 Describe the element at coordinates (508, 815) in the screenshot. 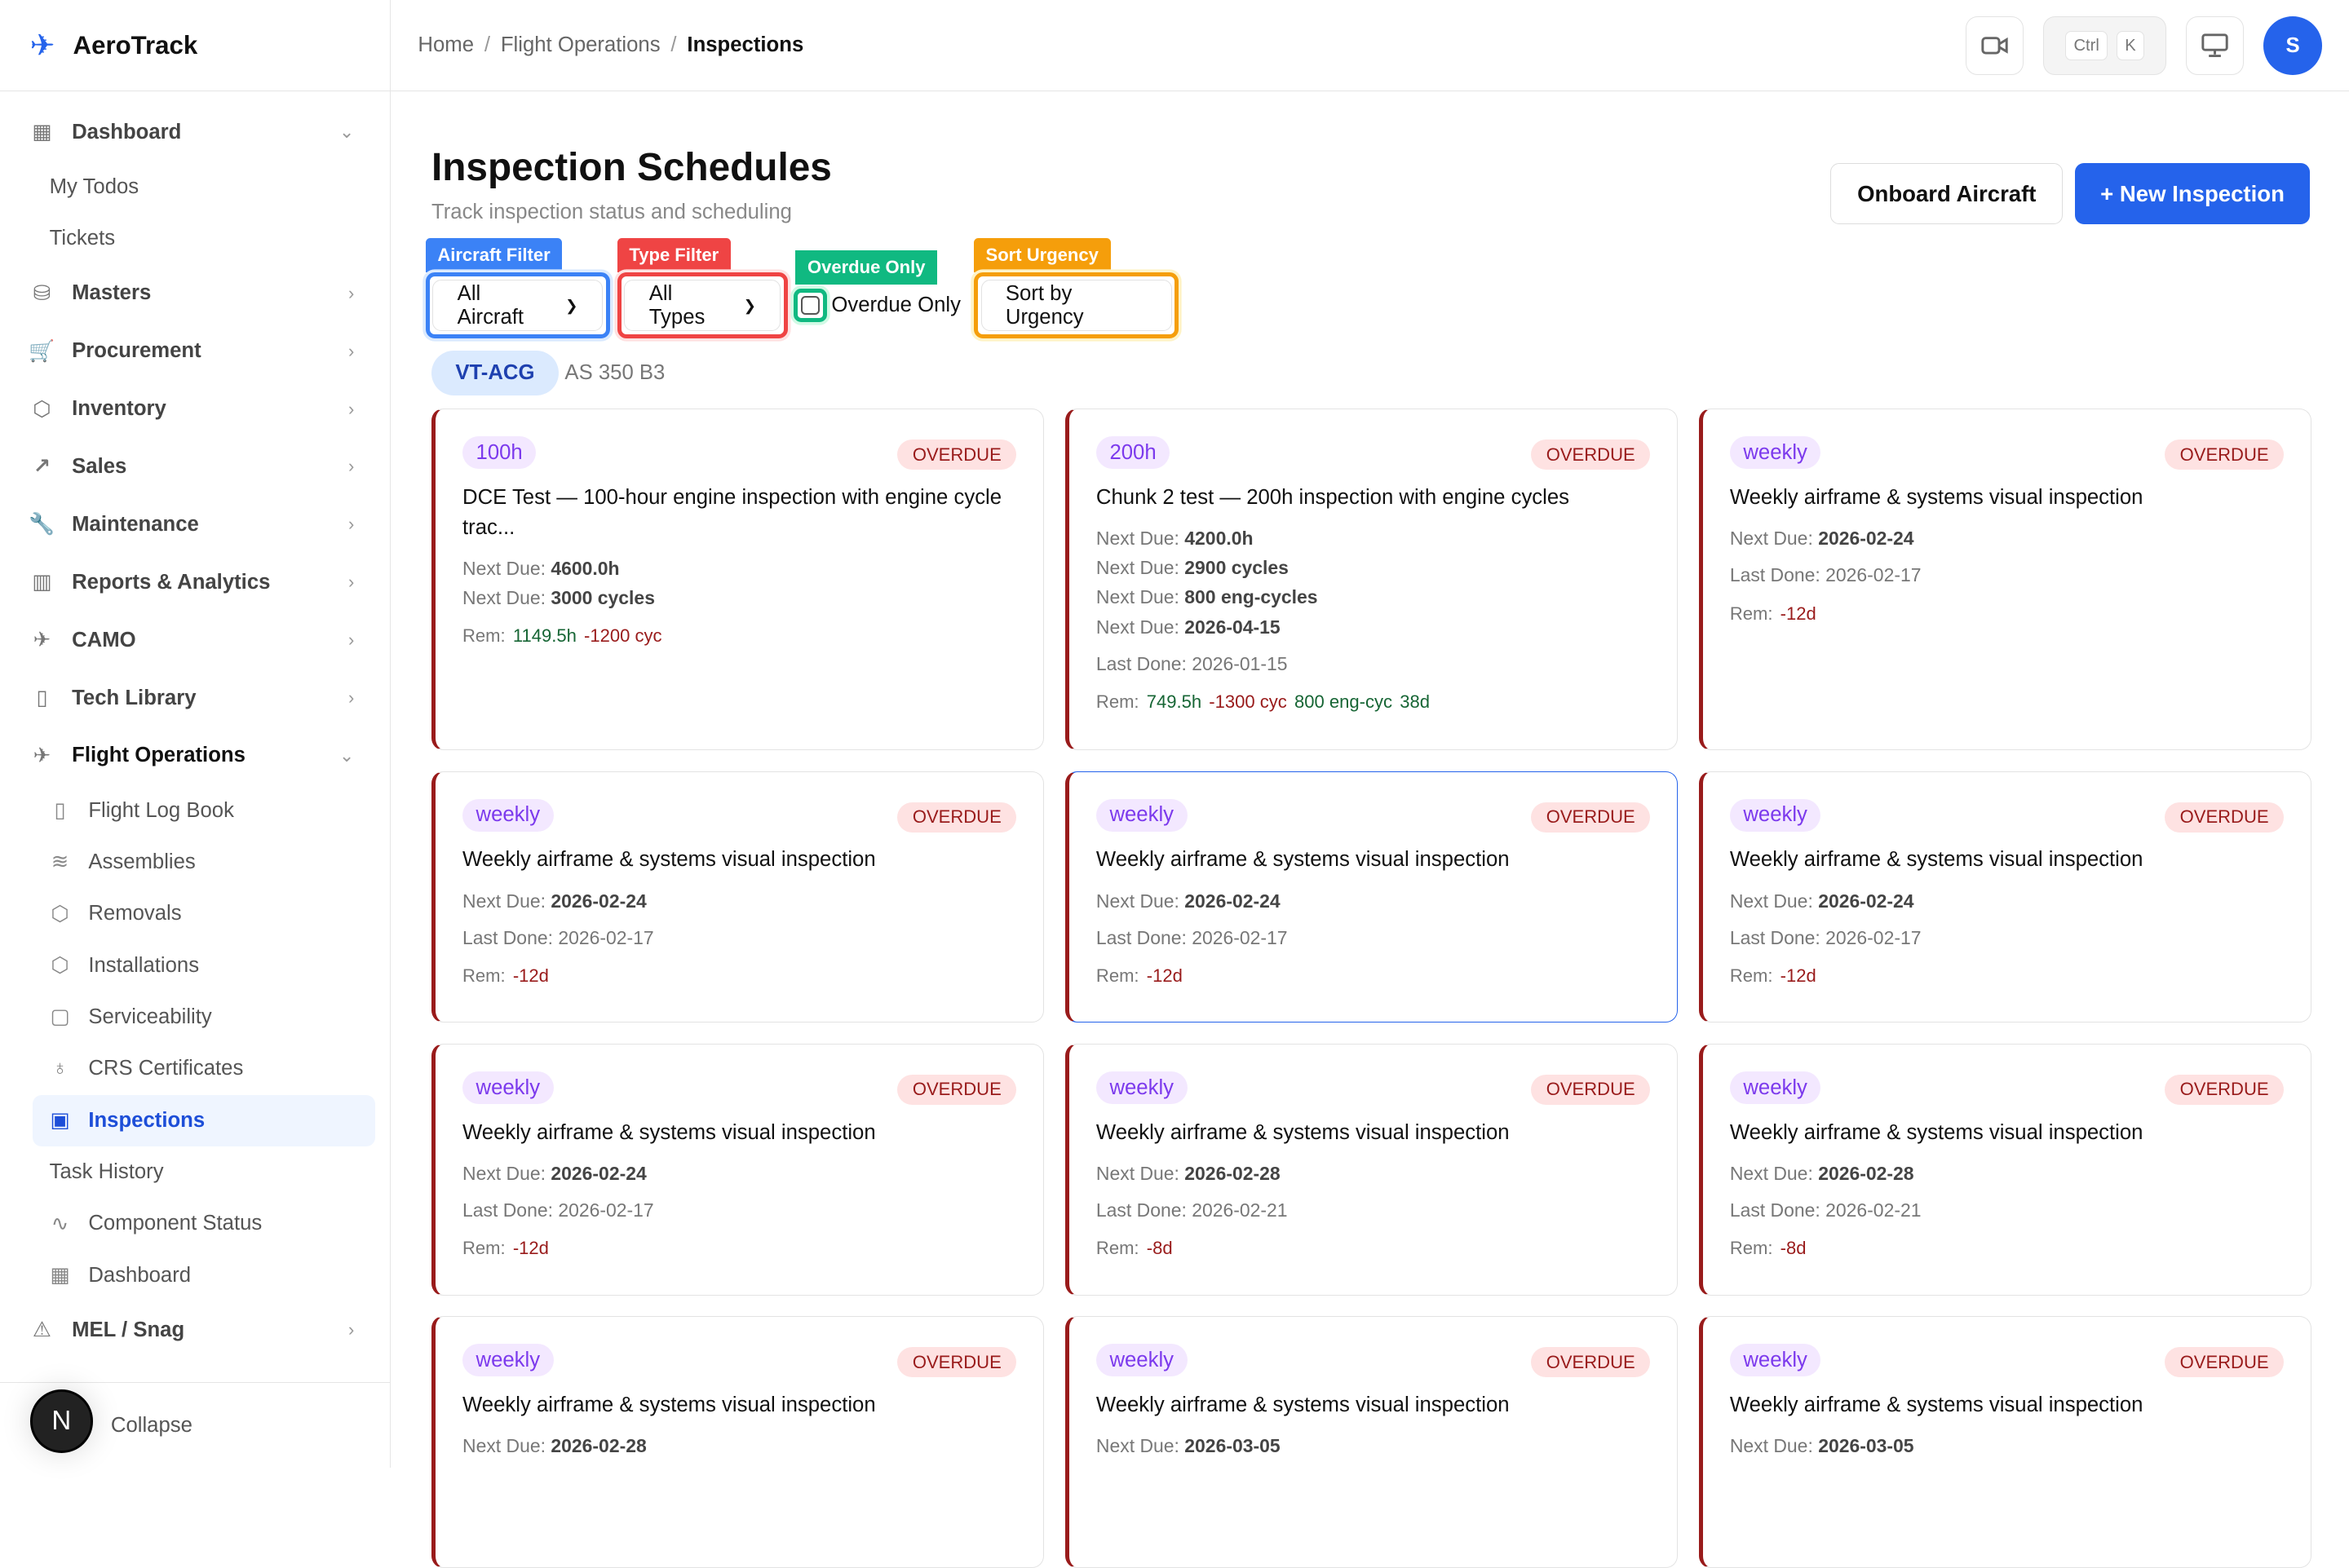

I see `inspection-type-badge: weekly` at that location.